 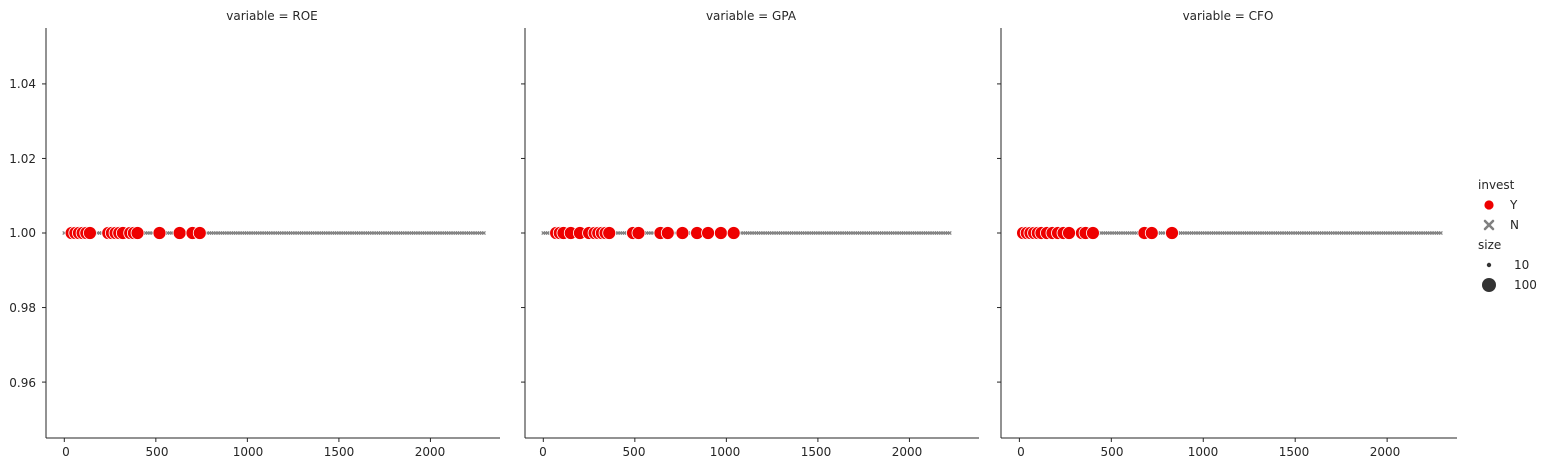 I want to click on legend-size-marker-large, so click(x=1489, y=285).